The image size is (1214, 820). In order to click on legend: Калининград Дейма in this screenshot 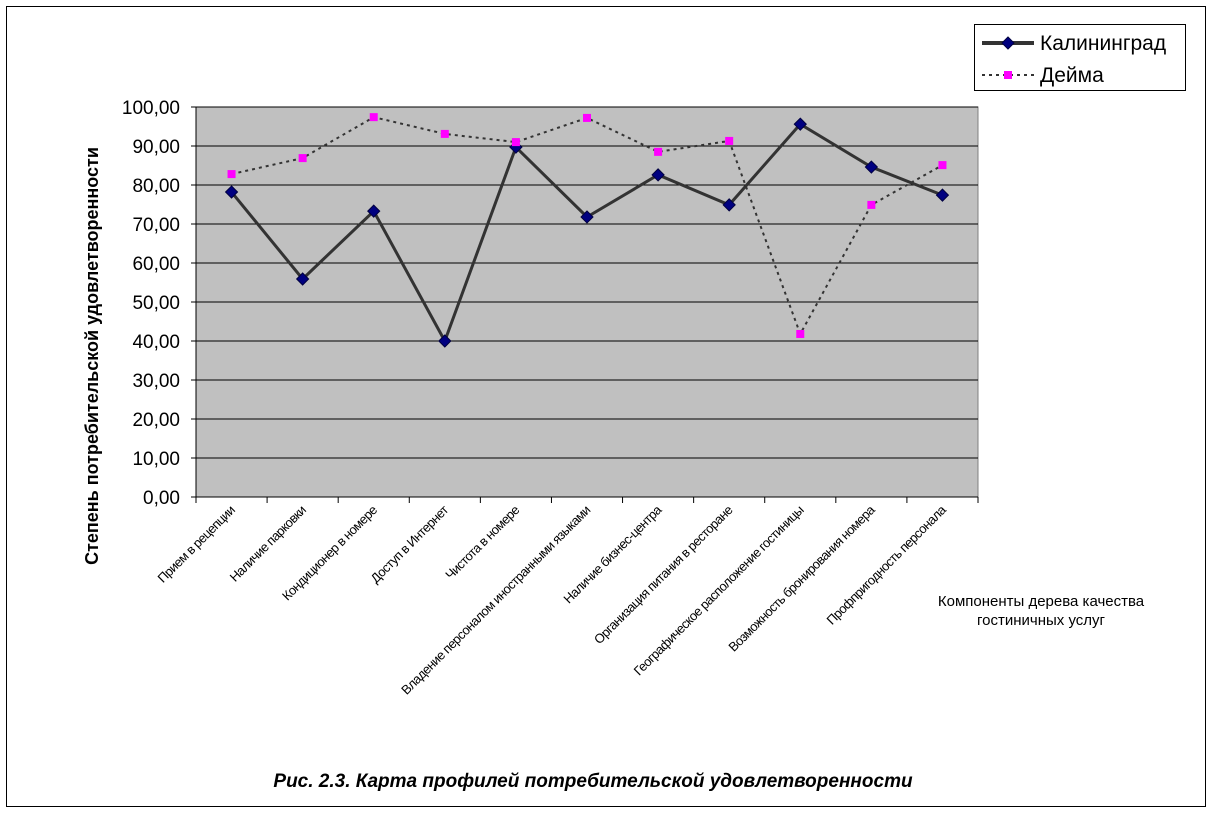, I will do `click(1080, 57)`.